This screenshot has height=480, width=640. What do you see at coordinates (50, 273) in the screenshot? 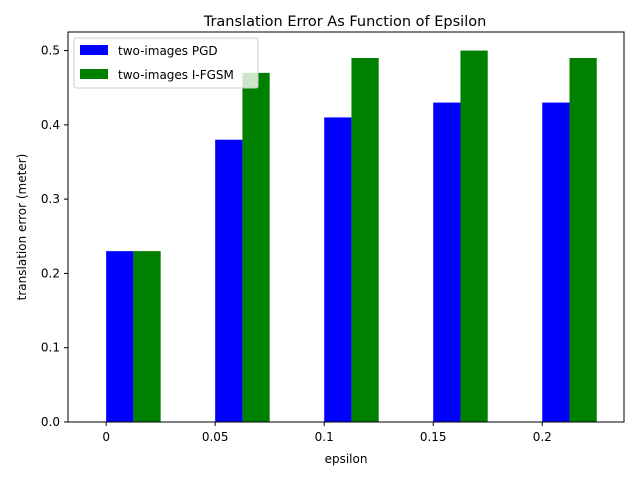
I see `y-tick-label-2: 0.2` at bounding box center [50, 273].